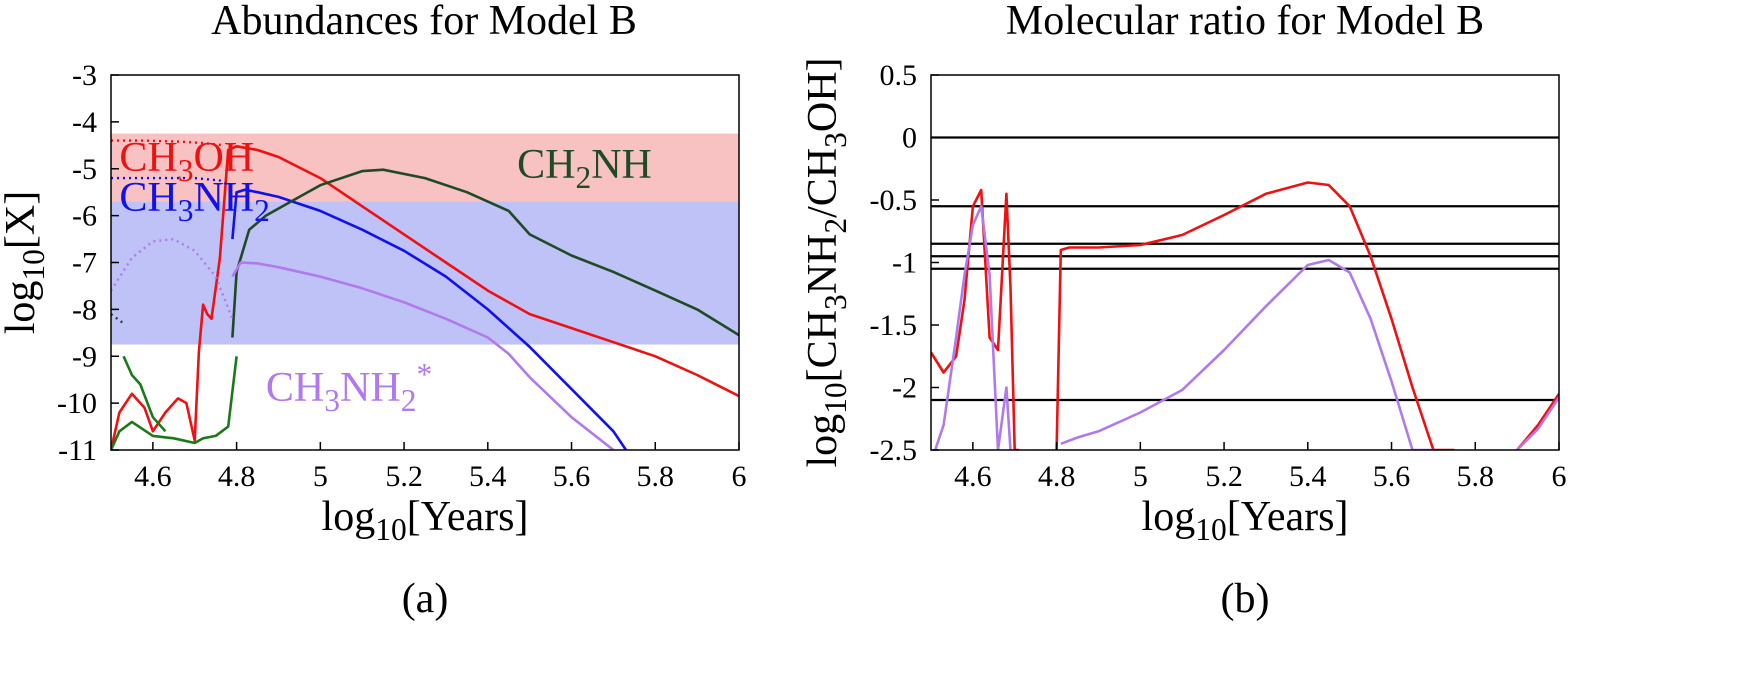  Describe the element at coordinates (77, 450) in the screenshot. I see `y-tick-label: -11` at that location.